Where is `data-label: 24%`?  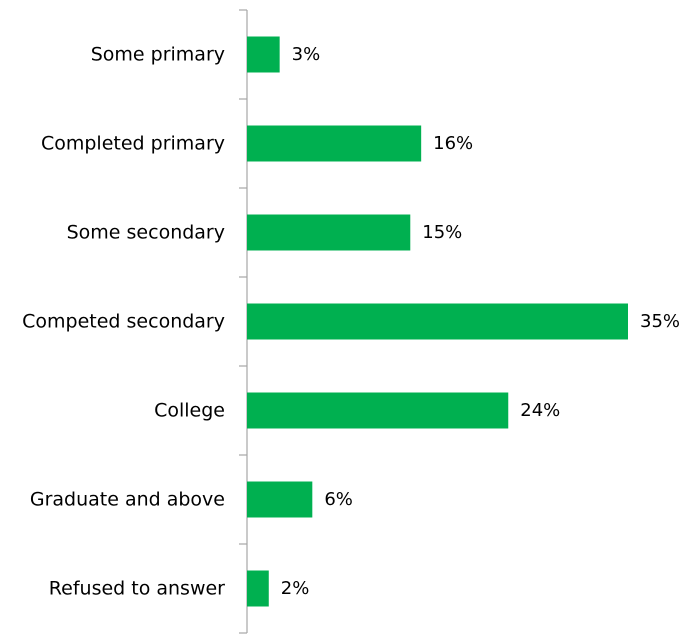
data-label: 24% is located at coordinates (540, 410).